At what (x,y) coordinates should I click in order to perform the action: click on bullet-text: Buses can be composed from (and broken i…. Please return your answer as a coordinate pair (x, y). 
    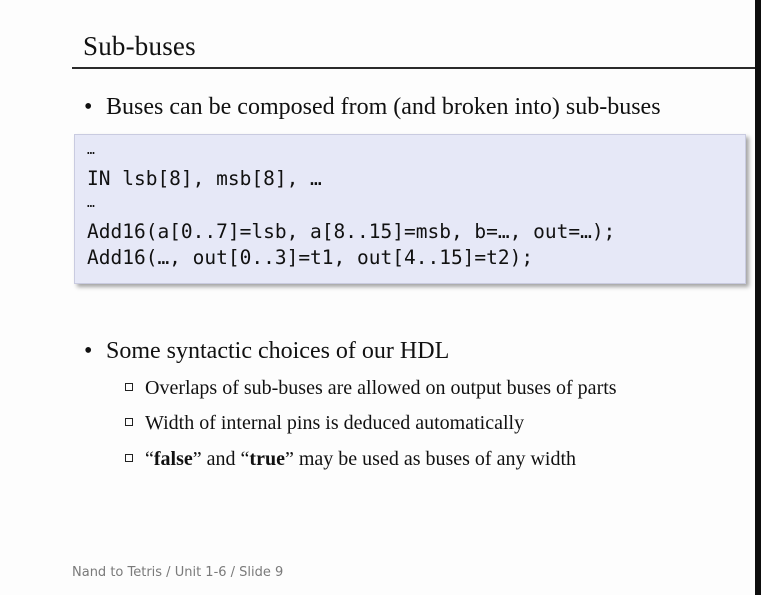
    Looking at the image, I should click on (383, 107).